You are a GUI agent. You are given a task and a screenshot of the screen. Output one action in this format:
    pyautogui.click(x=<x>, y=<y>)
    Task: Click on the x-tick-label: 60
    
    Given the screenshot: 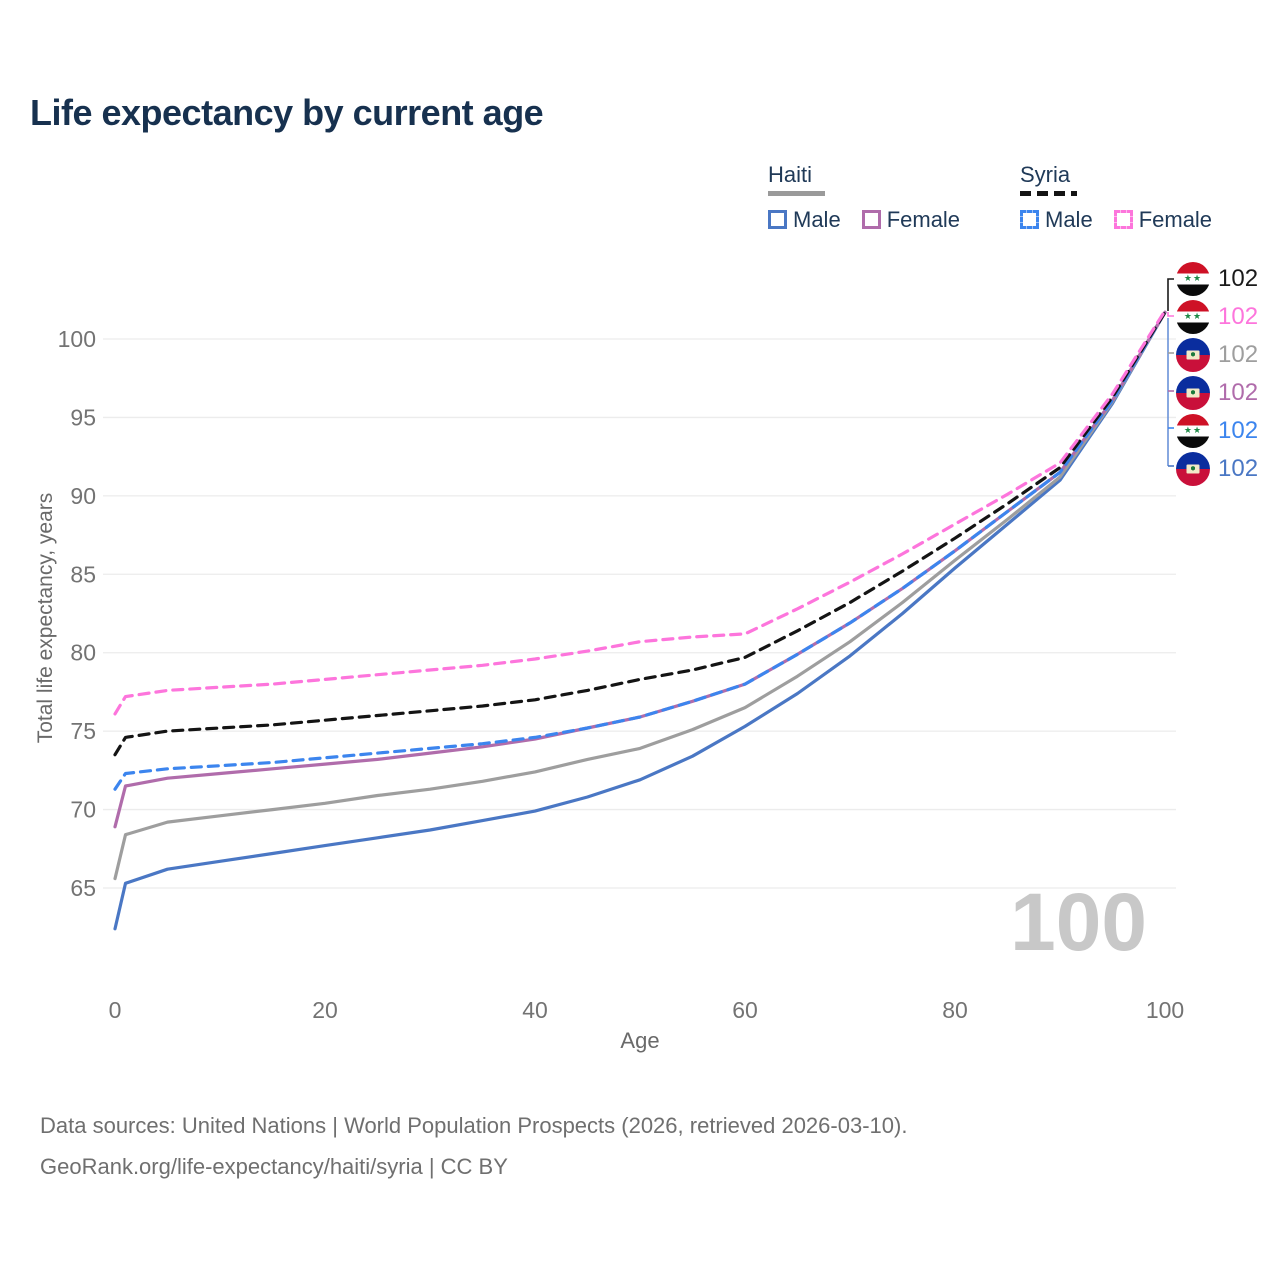 What is the action you would take?
    pyautogui.click(x=745, y=1010)
    